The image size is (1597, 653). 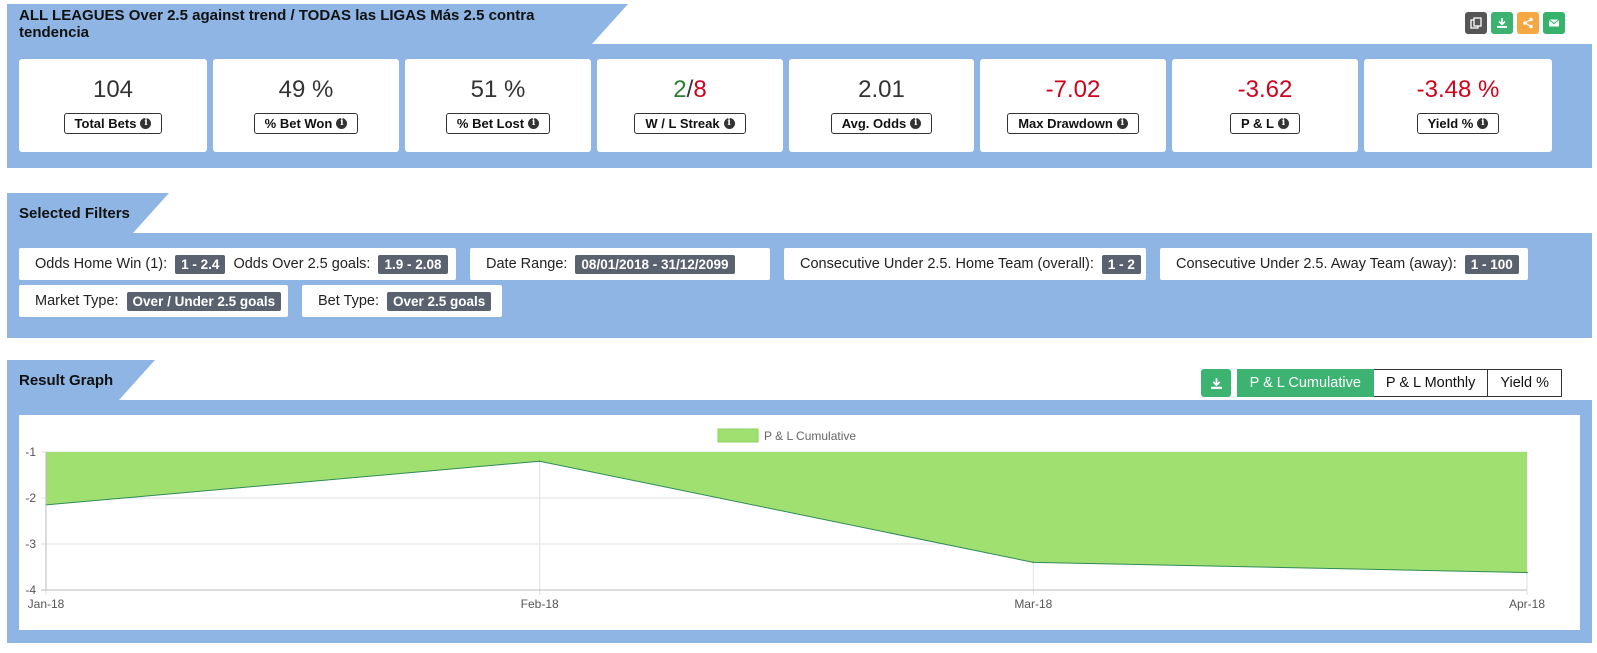 What do you see at coordinates (77, 301) in the screenshot?
I see `filter-label: Market Type:` at bounding box center [77, 301].